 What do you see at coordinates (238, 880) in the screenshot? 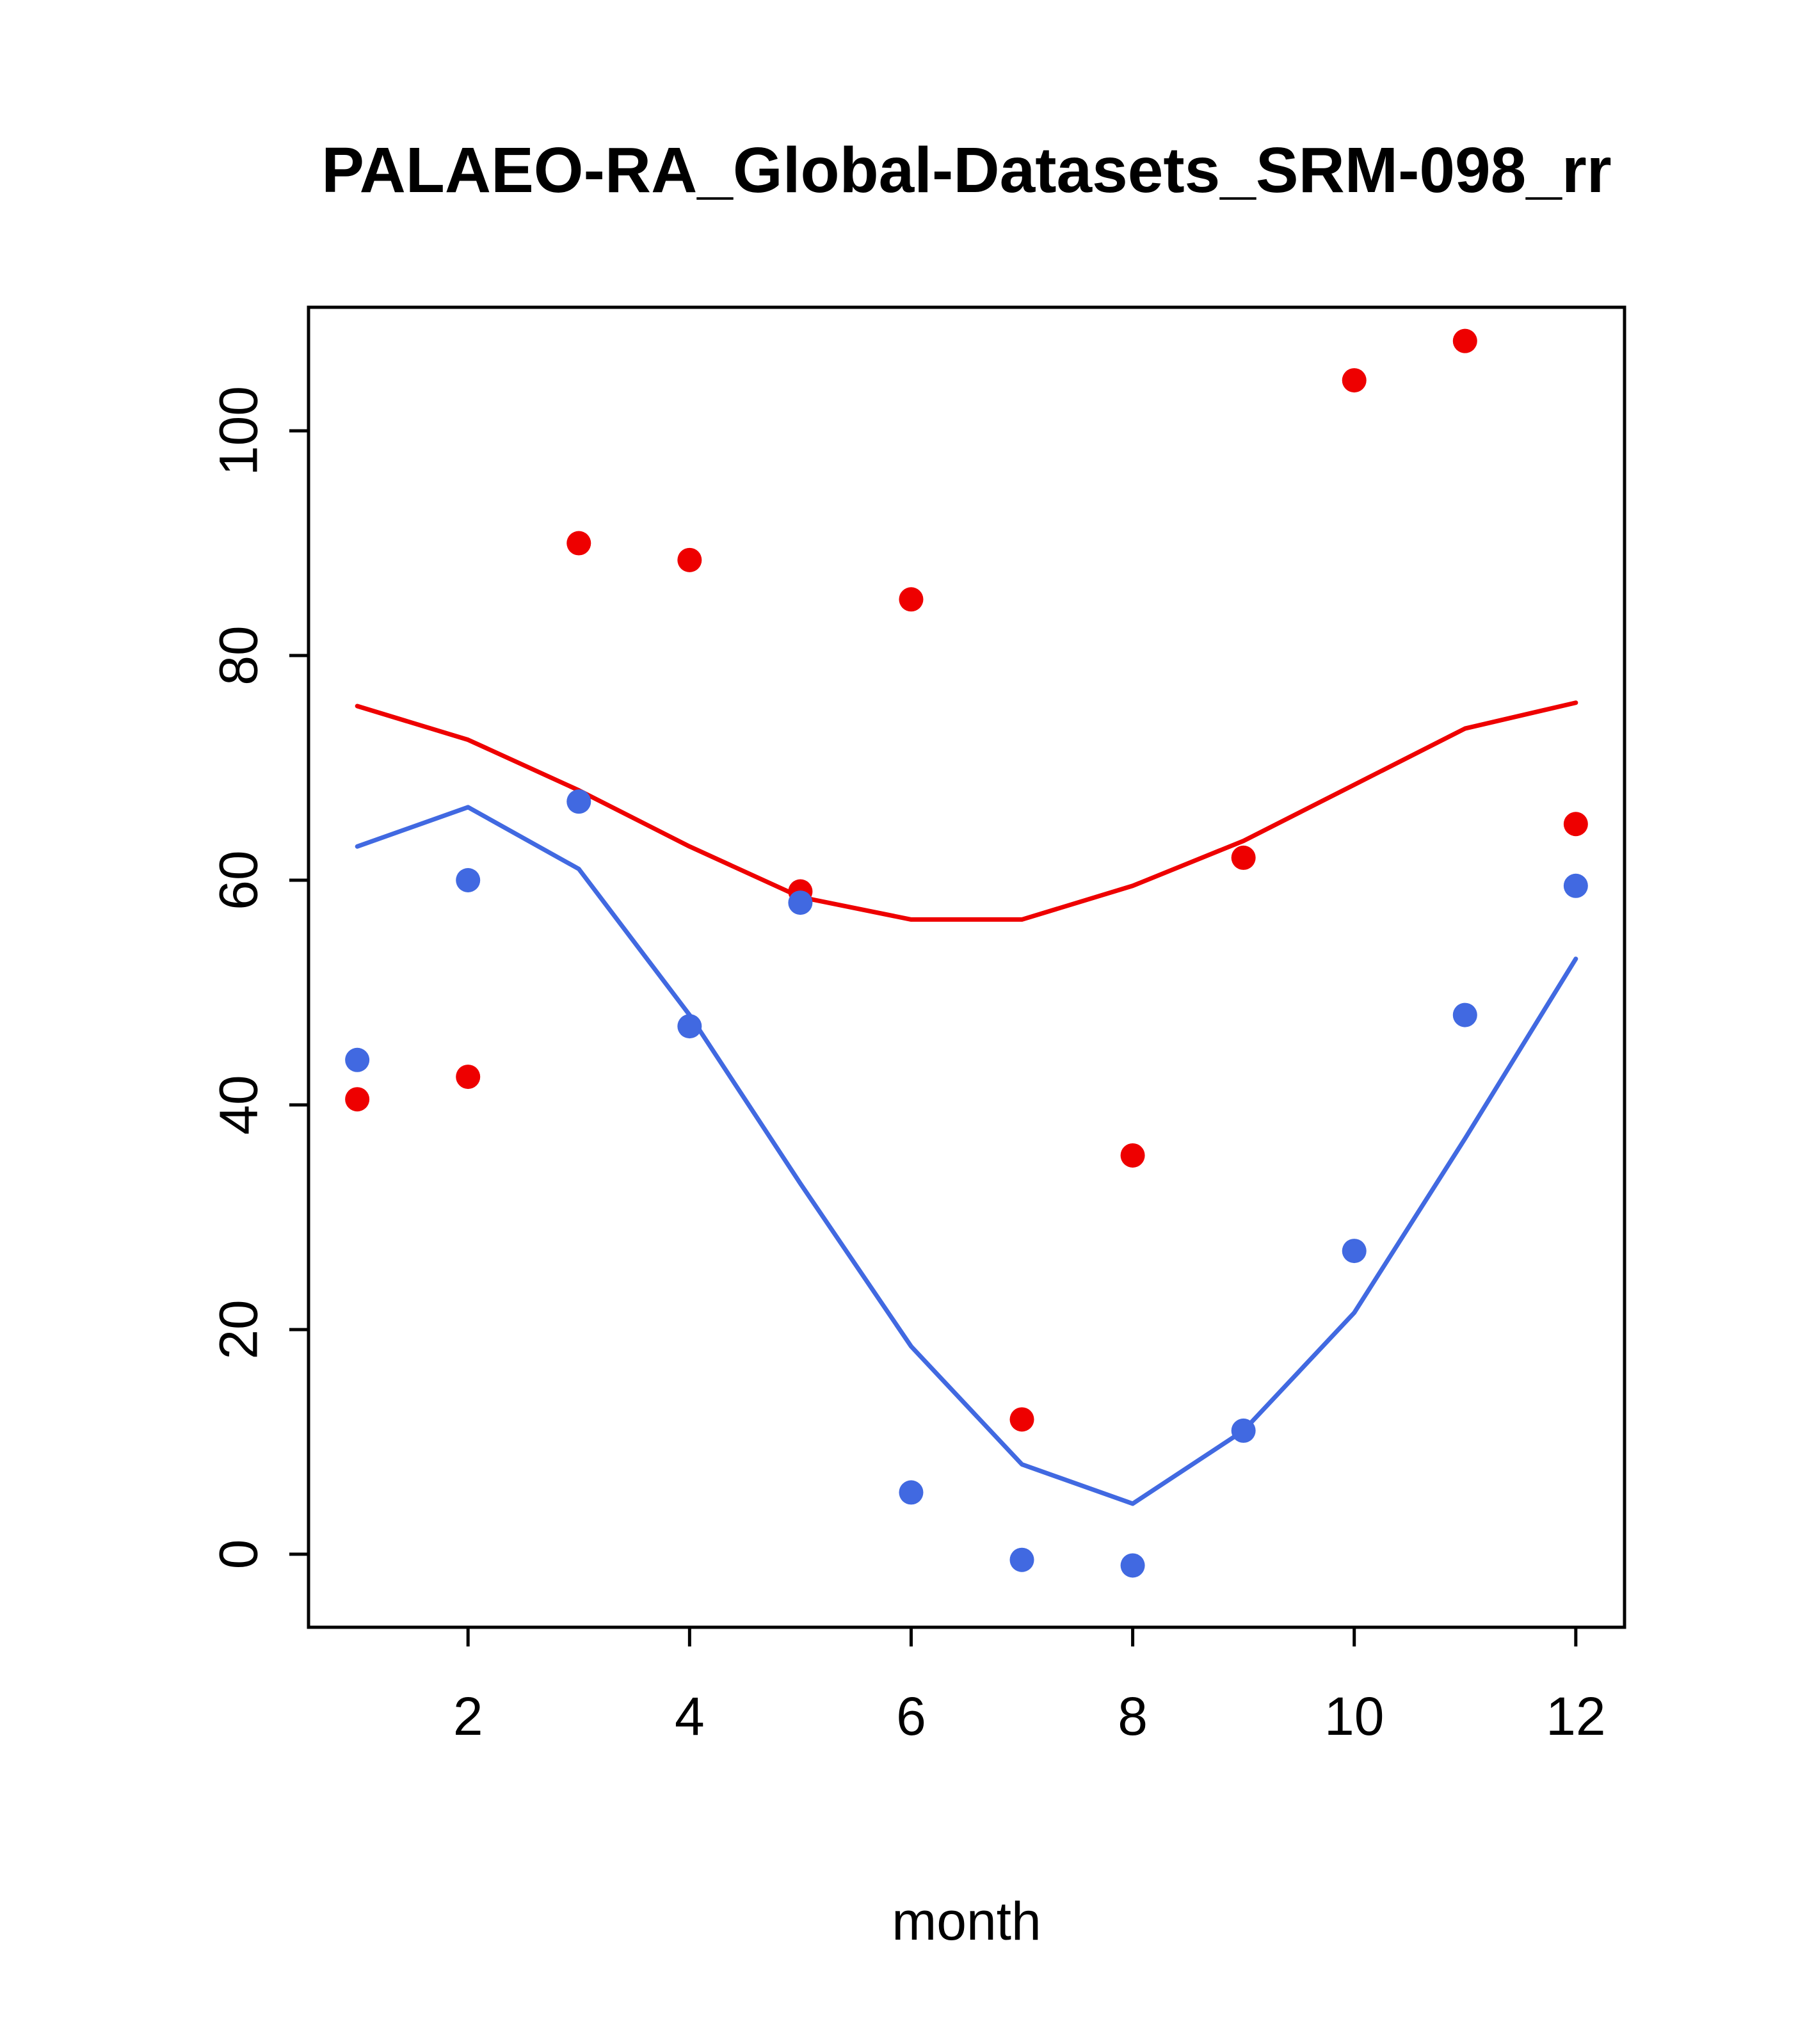
I see `y-tick-label: 60` at bounding box center [238, 880].